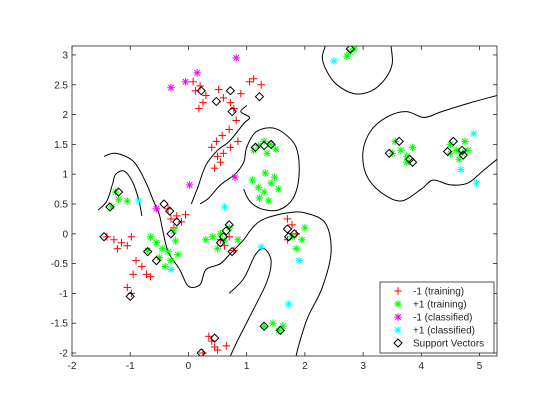 The width and height of the screenshot is (560, 420). What do you see at coordinates (398, 304) in the screenshot?
I see `legend-marker-1-training` at bounding box center [398, 304].